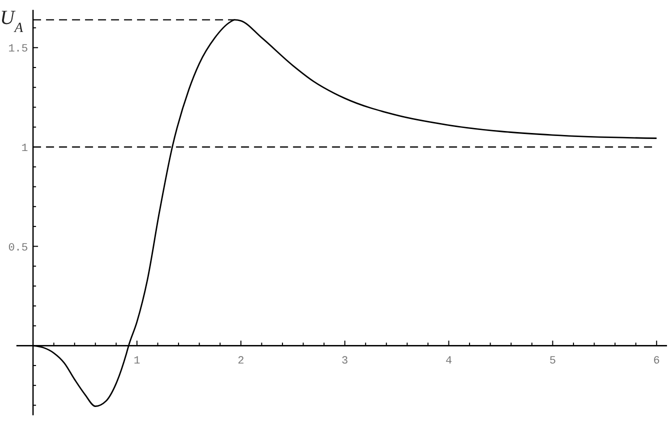  I want to click on x-tick-label: 4, so click(448, 362).